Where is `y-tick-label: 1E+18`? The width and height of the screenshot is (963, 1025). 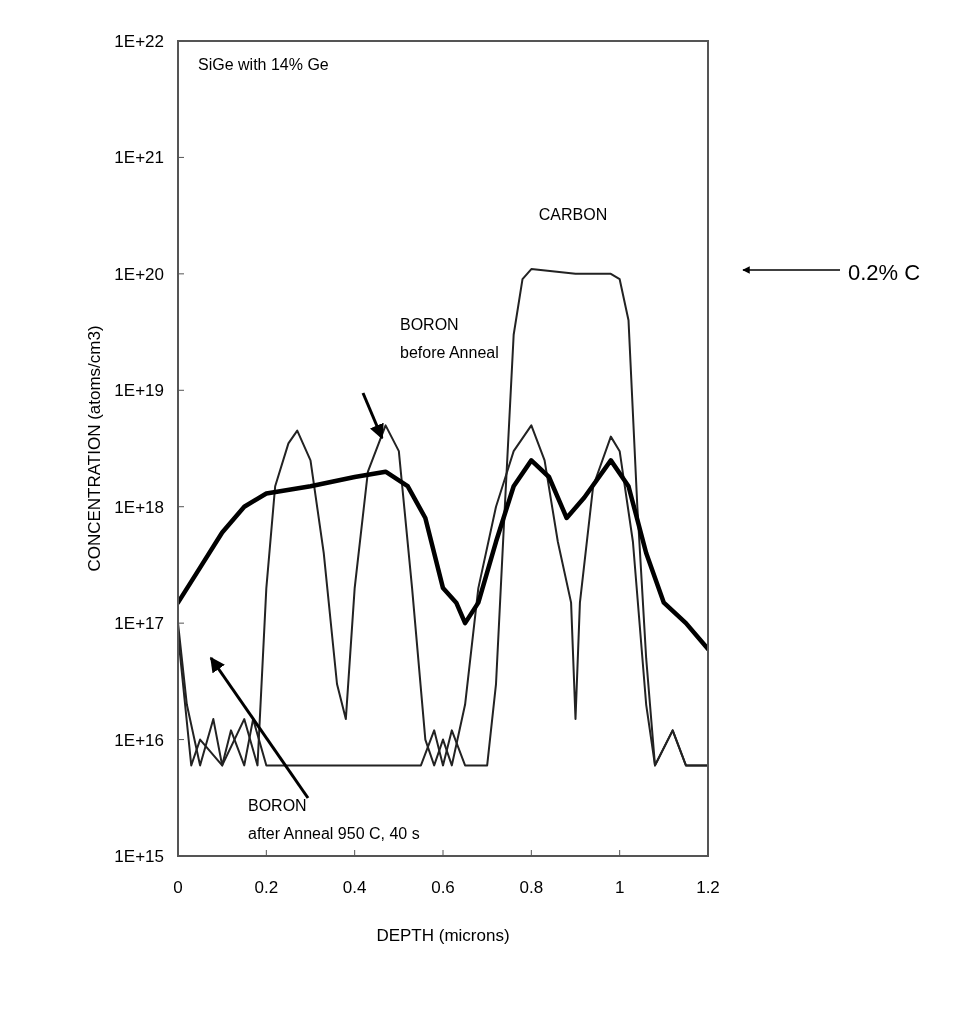
y-tick-label: 1E+18 is located at coordinates (139, 507).